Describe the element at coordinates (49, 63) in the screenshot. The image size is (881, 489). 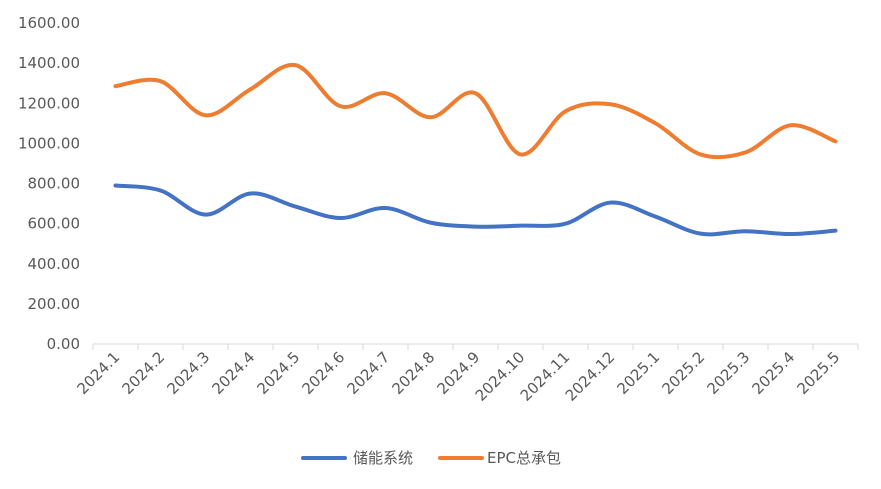
I see `y-tick-label: 1400.00` at that location.